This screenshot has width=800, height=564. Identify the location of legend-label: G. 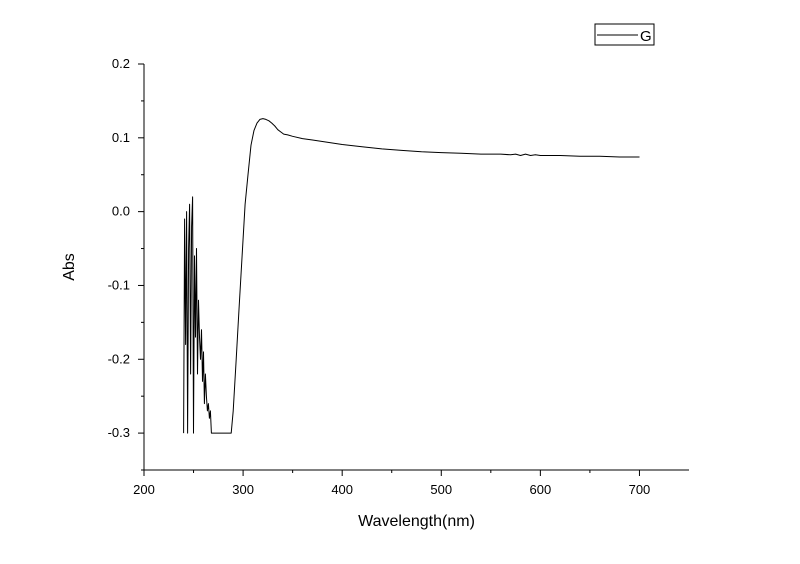
(646, 36).